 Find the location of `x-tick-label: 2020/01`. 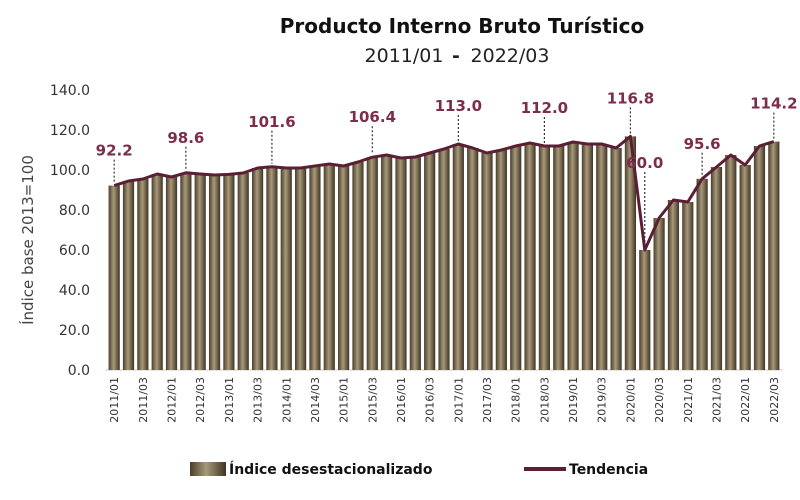

x-tick-label: 2020/01 is located at coordinates (630, 400).